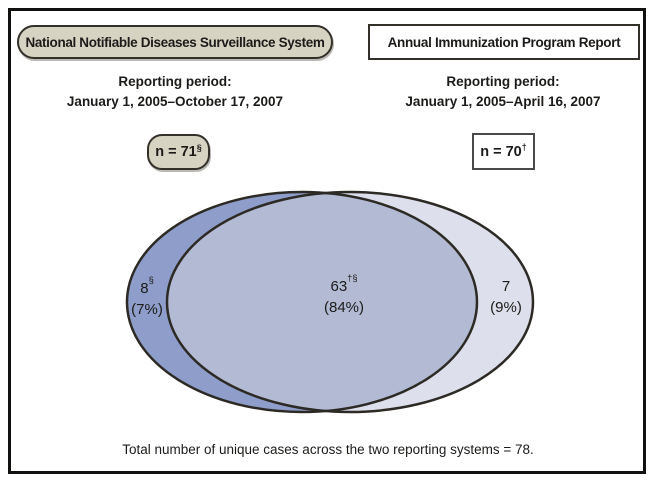 The image size is (656, 484). I want to click on left-reporting-period-label: Reporting period:, so click(175, 81).